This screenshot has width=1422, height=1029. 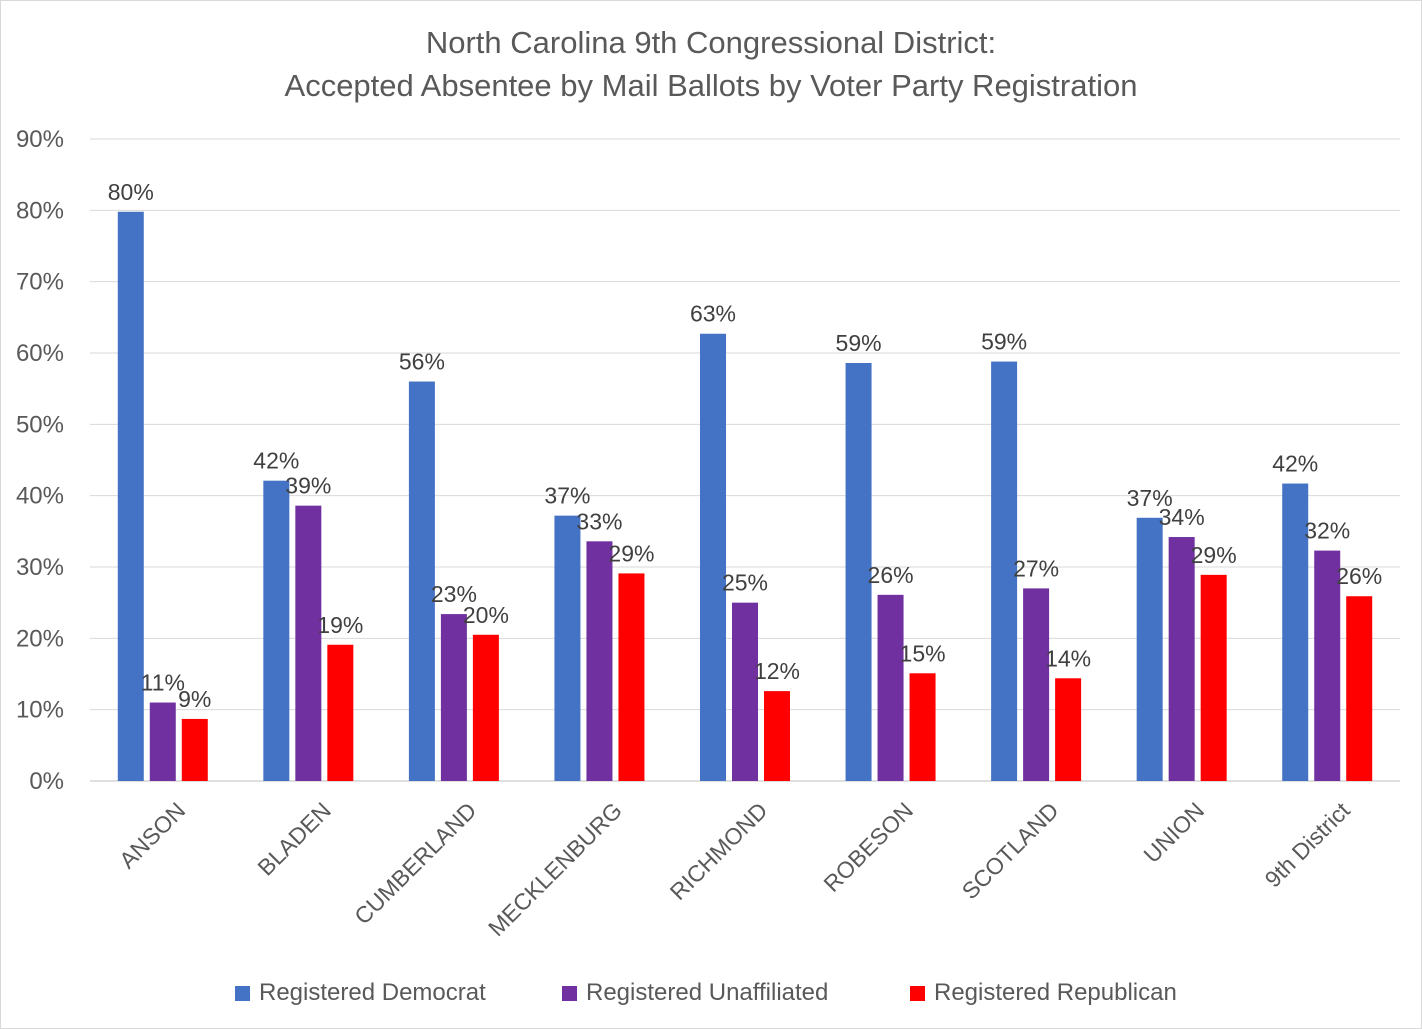 What do you see at coordinates (40, 210) in the screenshot?
I see `y-tick-label: 80%` at bounding box center [40, 210].